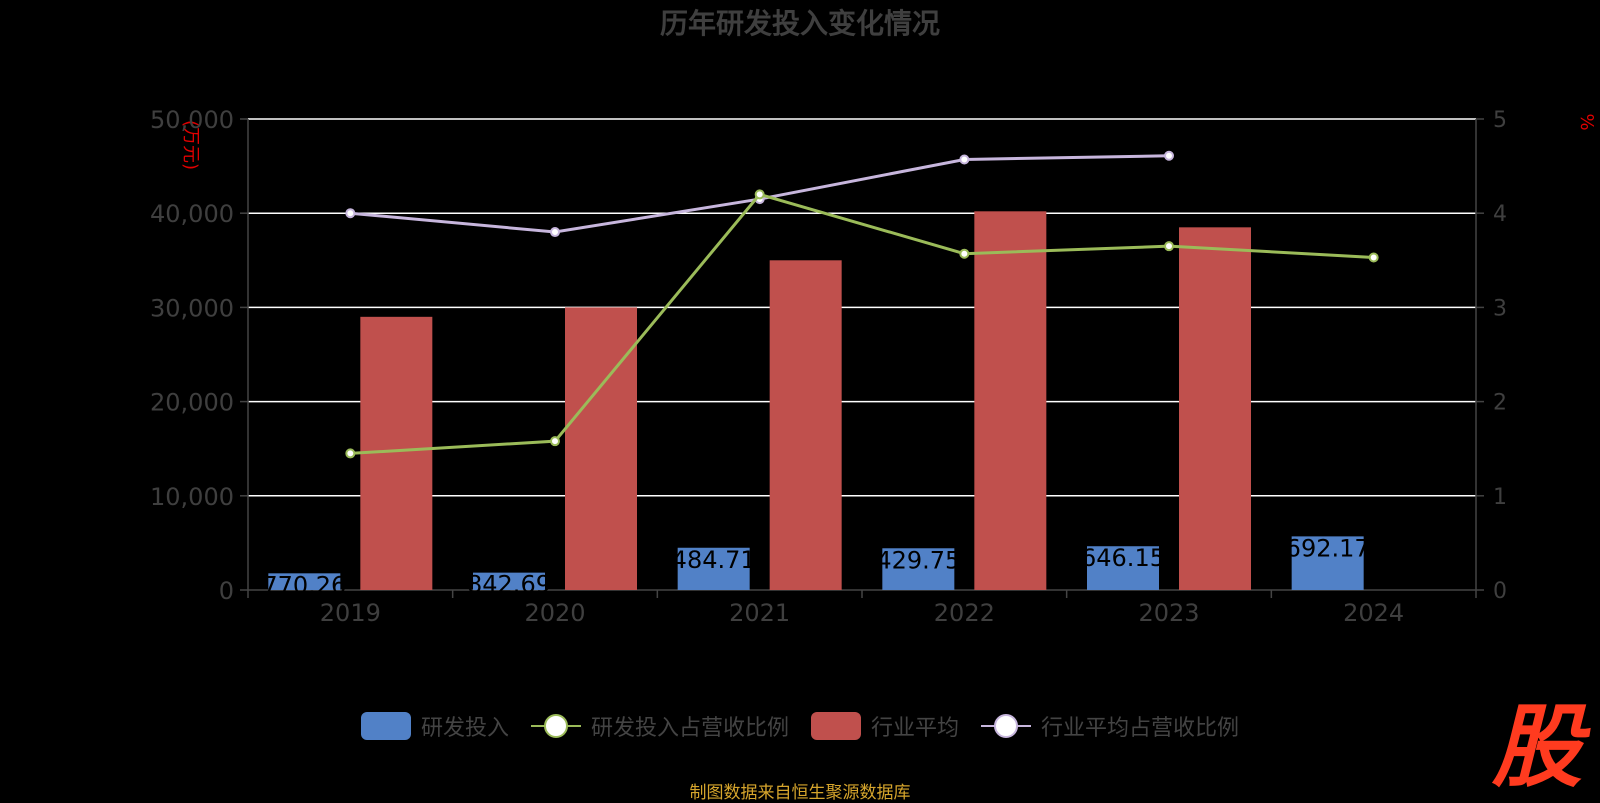 The image size is (1600, 803). What do you see at coordinates (554, 613) in the screenshot?
I see `x-tick-label: 2020` at bounding box center [554, 613].